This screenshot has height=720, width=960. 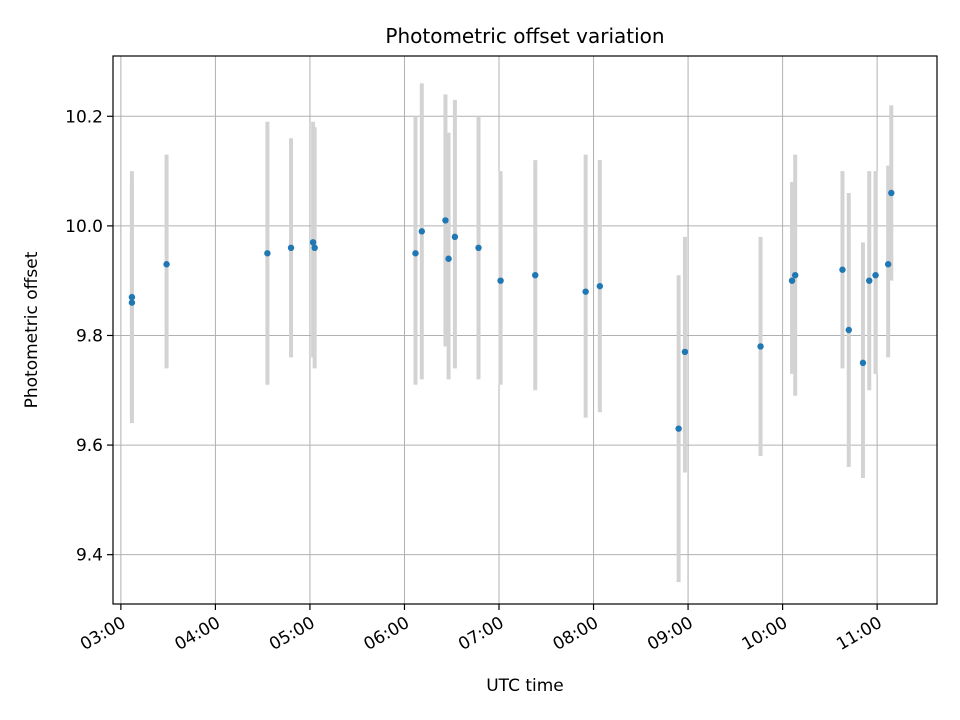 I want to click on y-tick-label: 9.8, so click(x=89, y=336).